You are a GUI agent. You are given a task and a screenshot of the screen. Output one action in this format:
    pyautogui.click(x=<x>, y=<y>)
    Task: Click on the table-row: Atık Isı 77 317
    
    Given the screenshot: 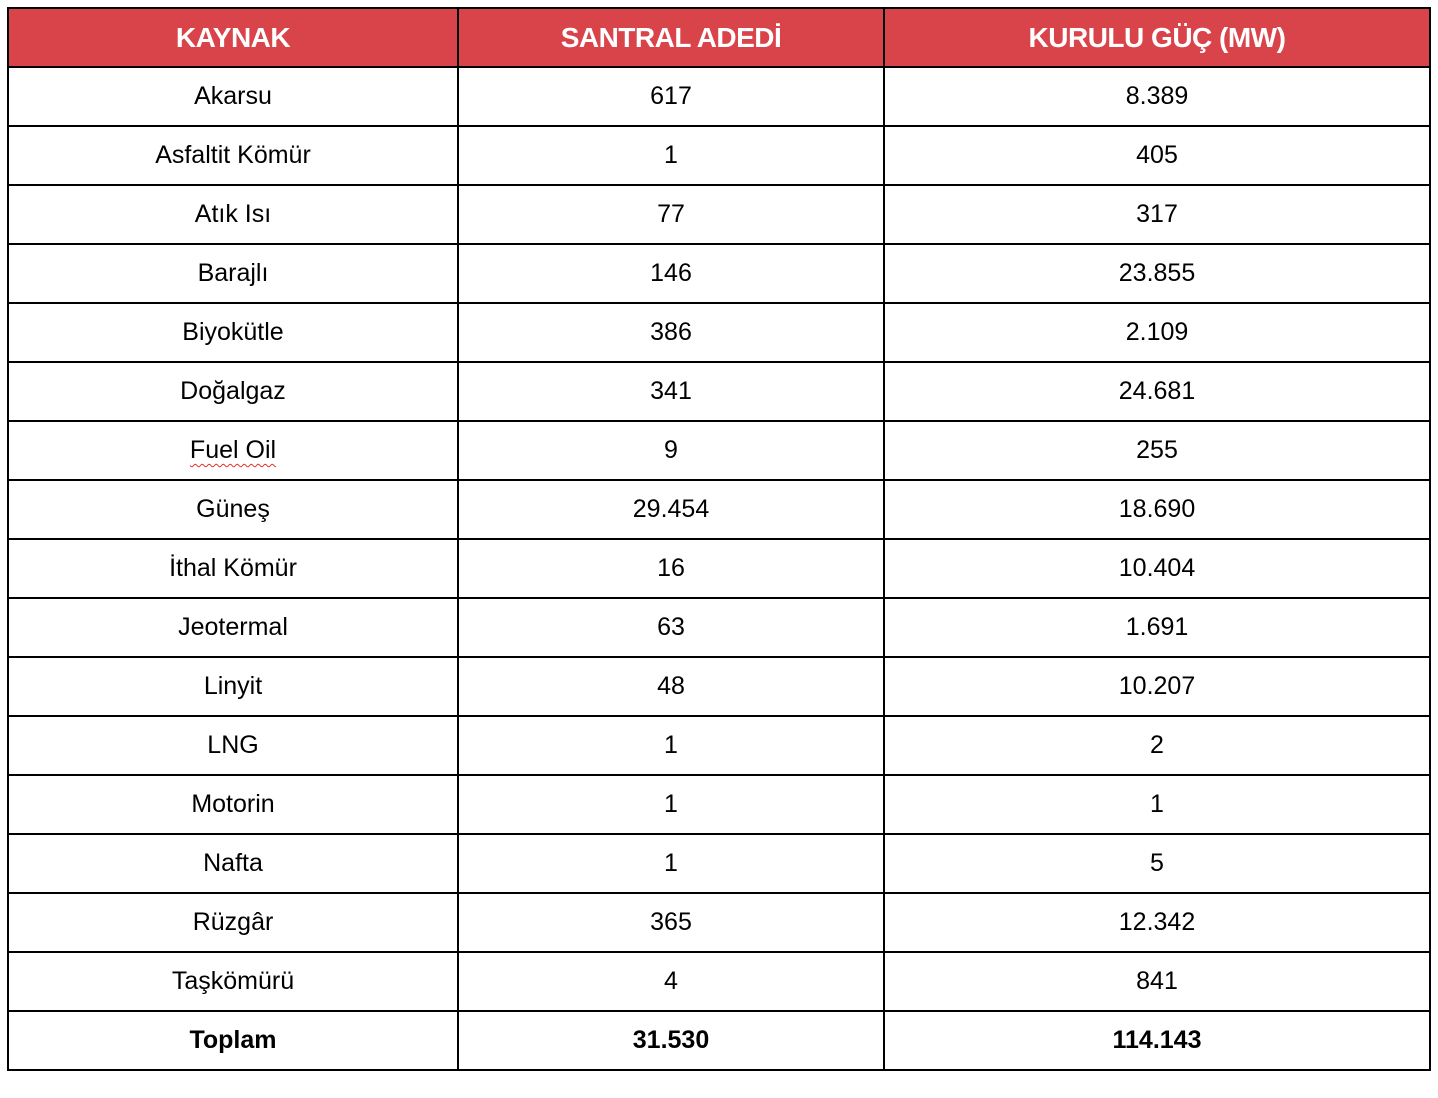 What is the action you would take?
    pyautogui.click(x=719, y=214)
    